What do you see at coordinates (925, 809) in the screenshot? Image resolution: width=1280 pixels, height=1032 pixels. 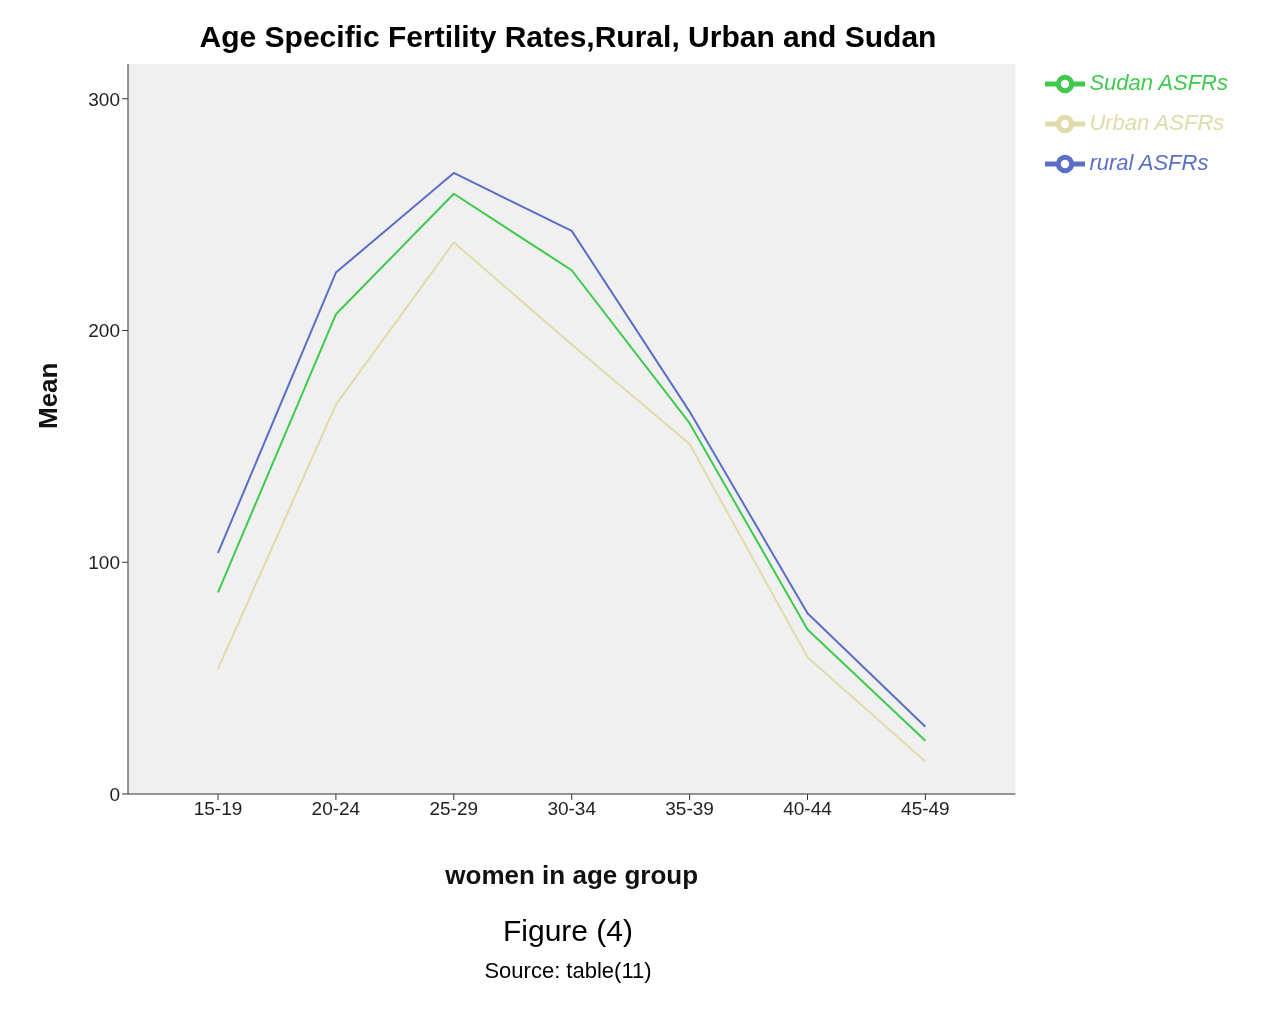 I see `x-tick-label: 45-49` at bounding box center [925, 809].